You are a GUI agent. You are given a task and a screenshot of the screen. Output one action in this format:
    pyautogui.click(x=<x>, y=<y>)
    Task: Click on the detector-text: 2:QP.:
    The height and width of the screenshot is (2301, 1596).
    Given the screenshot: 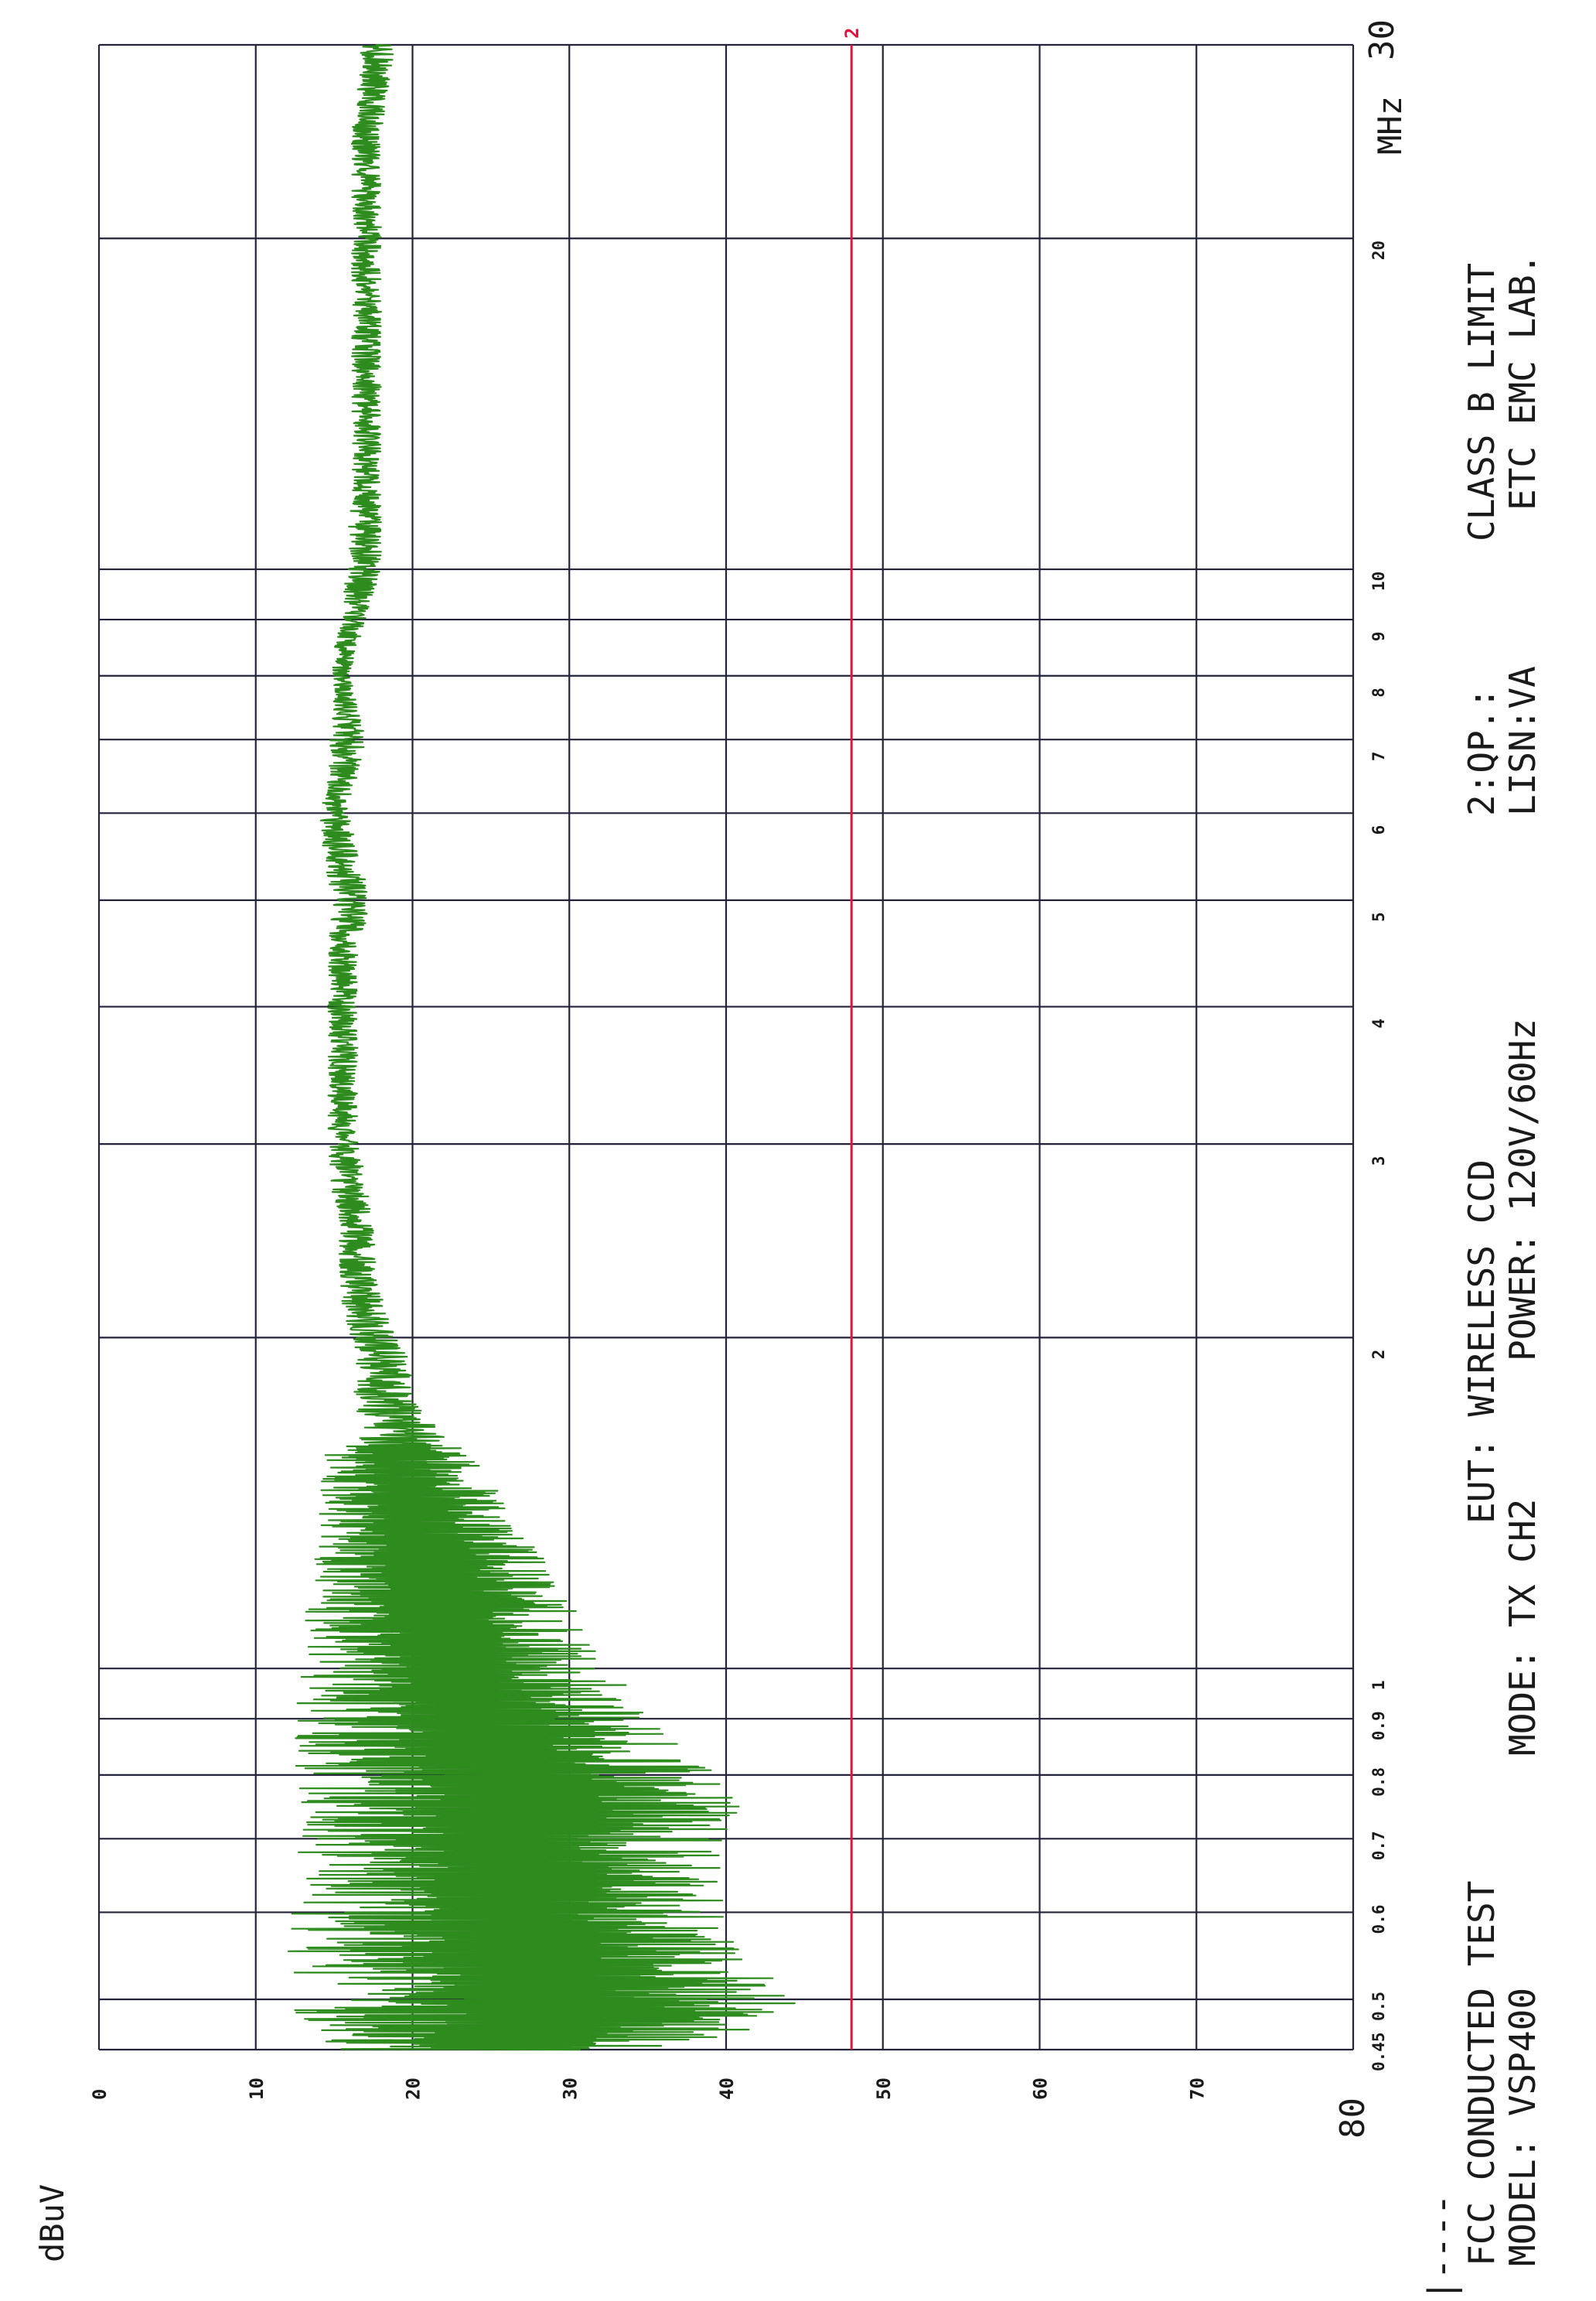 What is the action you would take?
    pyautogui.click(x=1481, y=752)
    